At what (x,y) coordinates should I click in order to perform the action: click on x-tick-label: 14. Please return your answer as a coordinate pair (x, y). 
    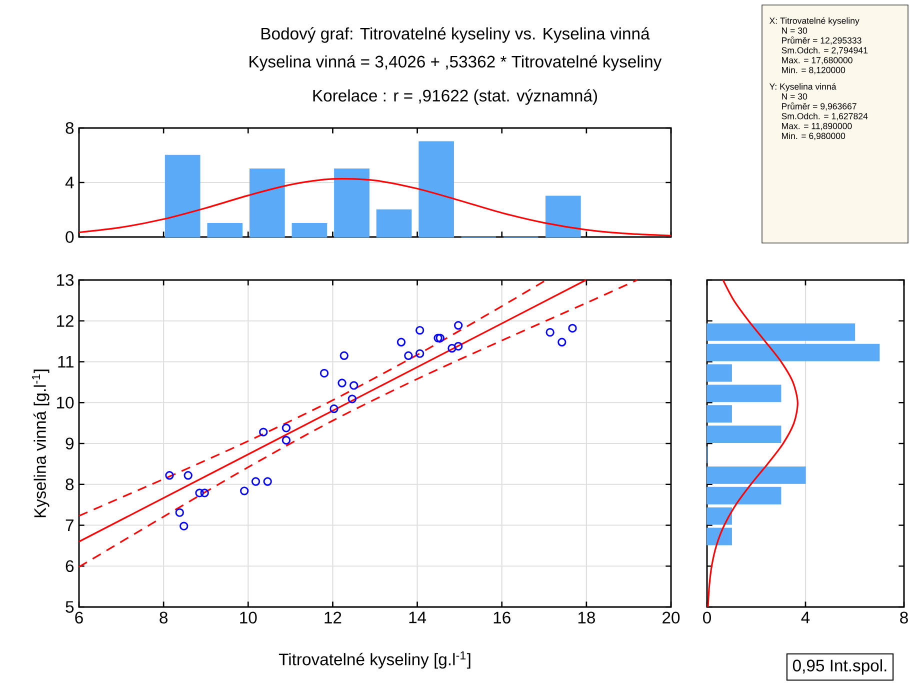
    Looking at the image, I should click on (417, 618).